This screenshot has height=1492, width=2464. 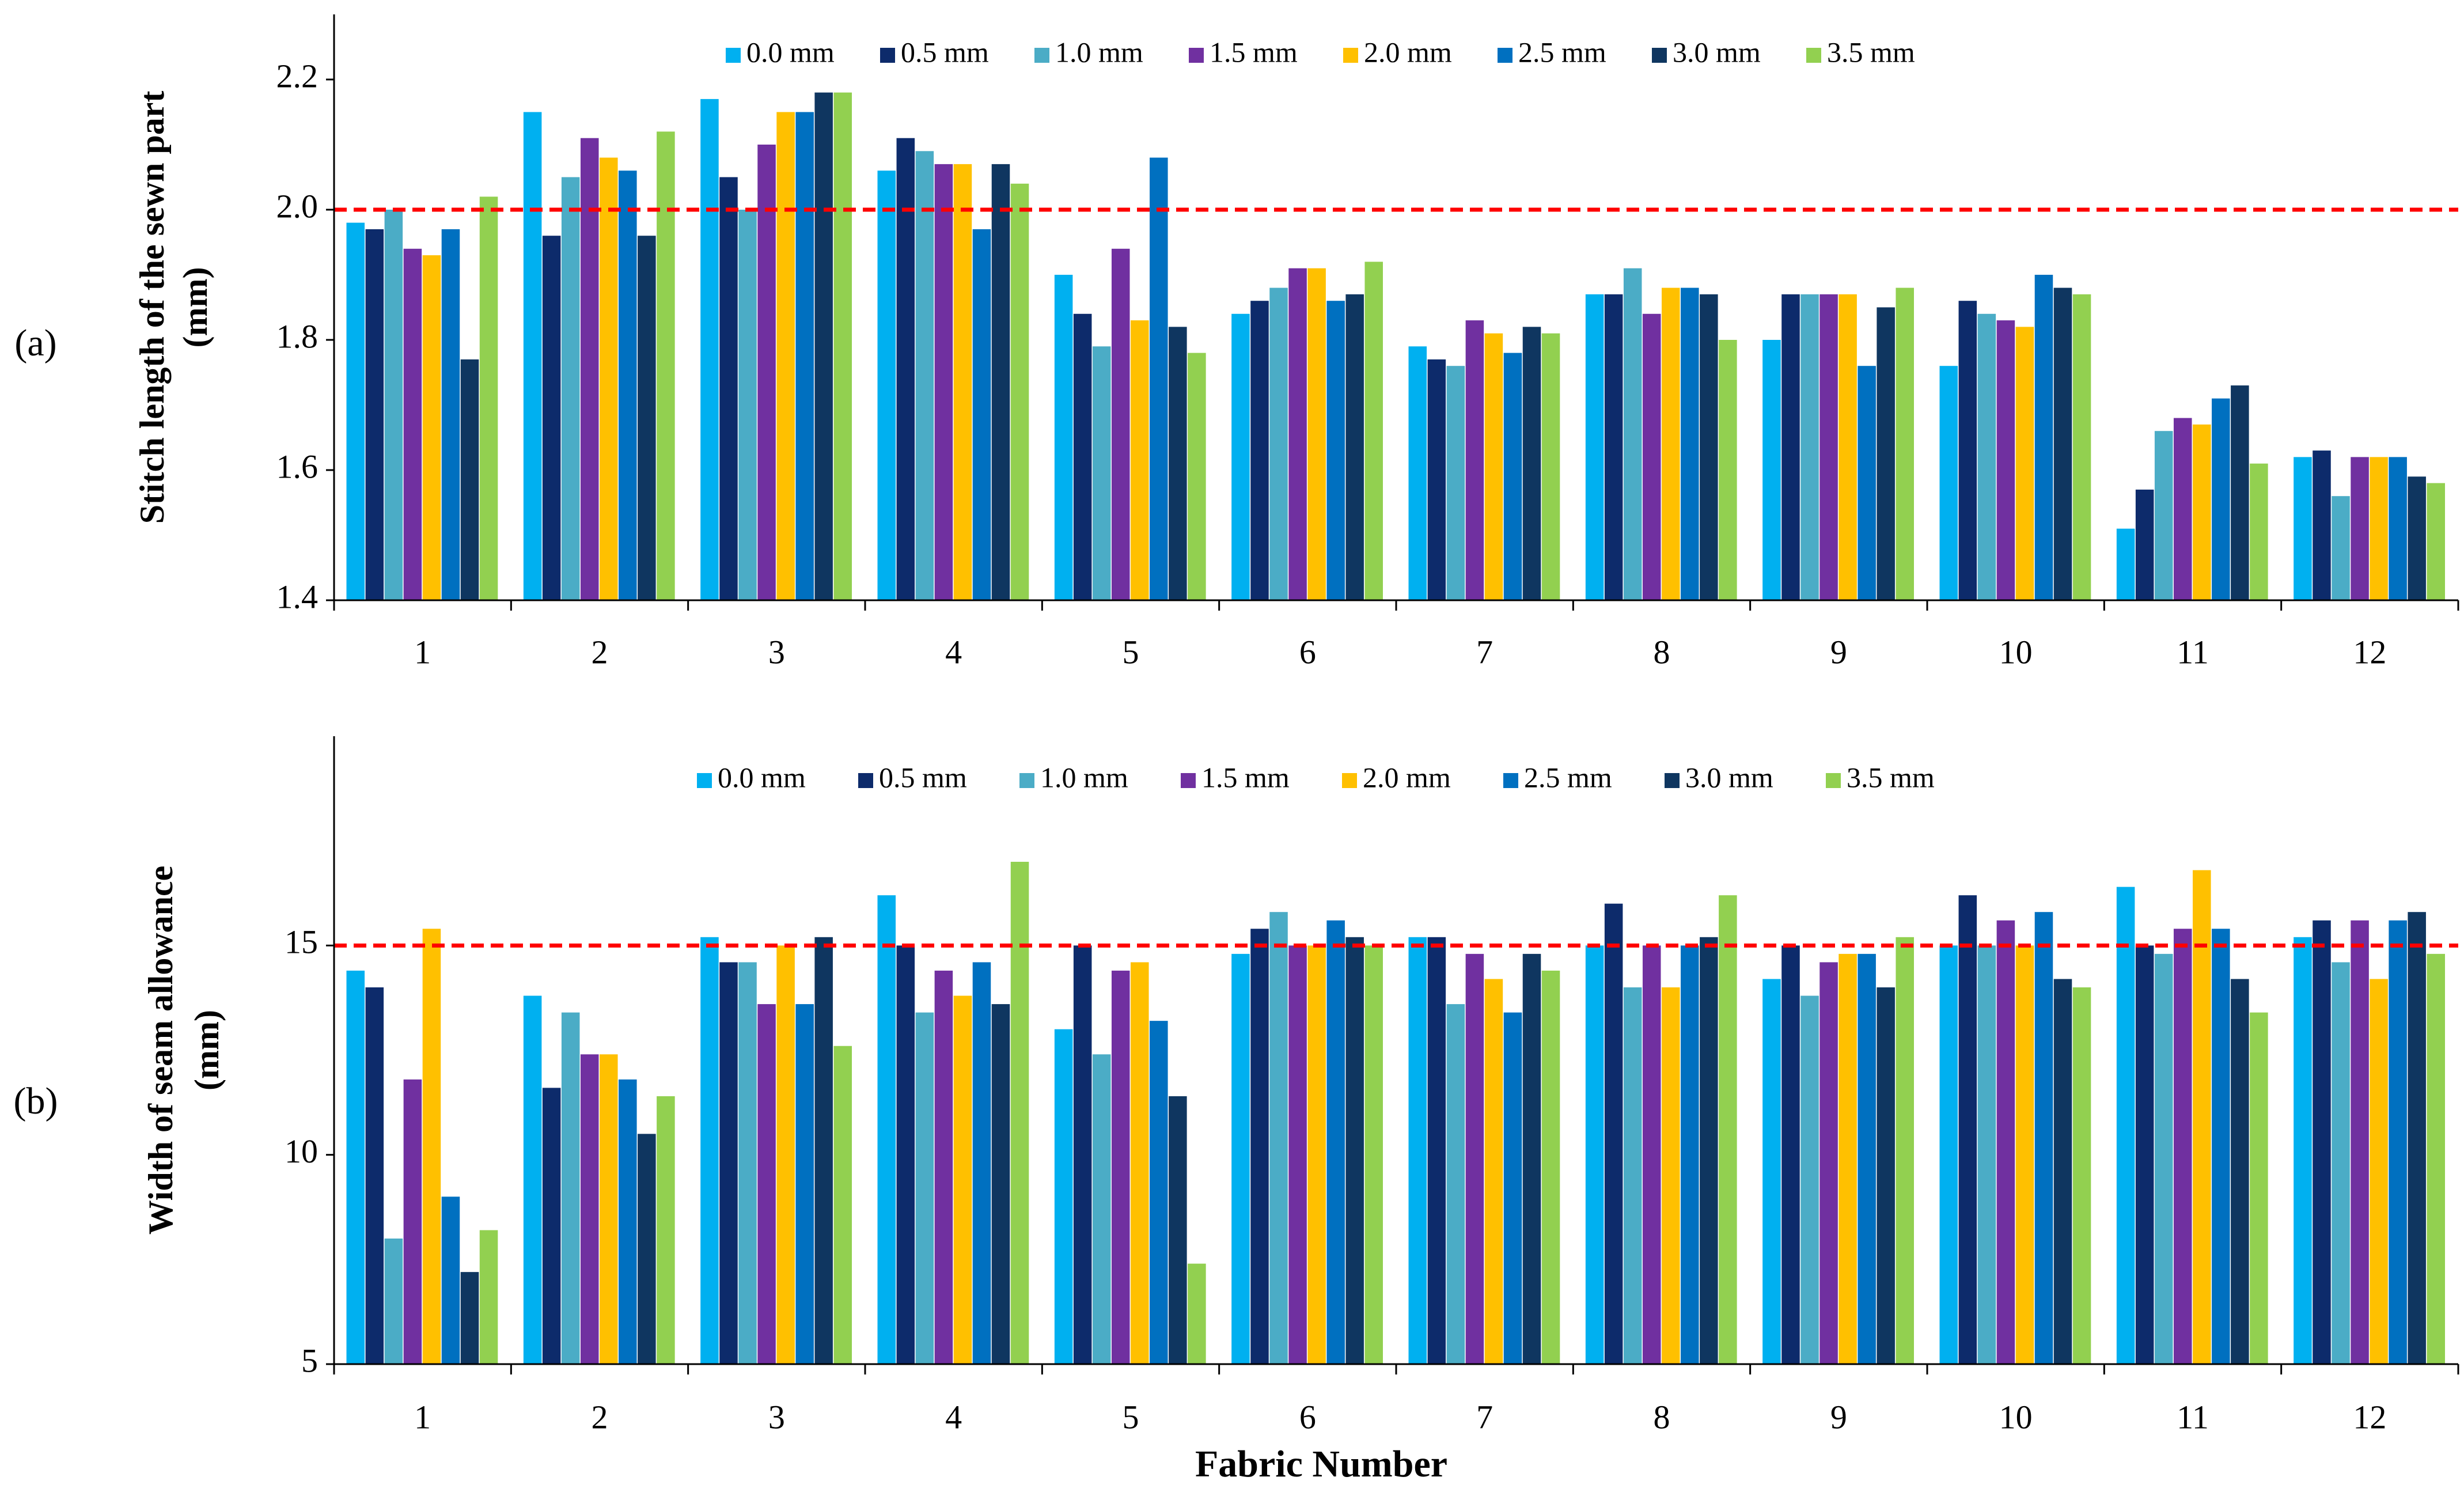 I want to click on y-tick-label: 1.6, so click(x=297, y=466).